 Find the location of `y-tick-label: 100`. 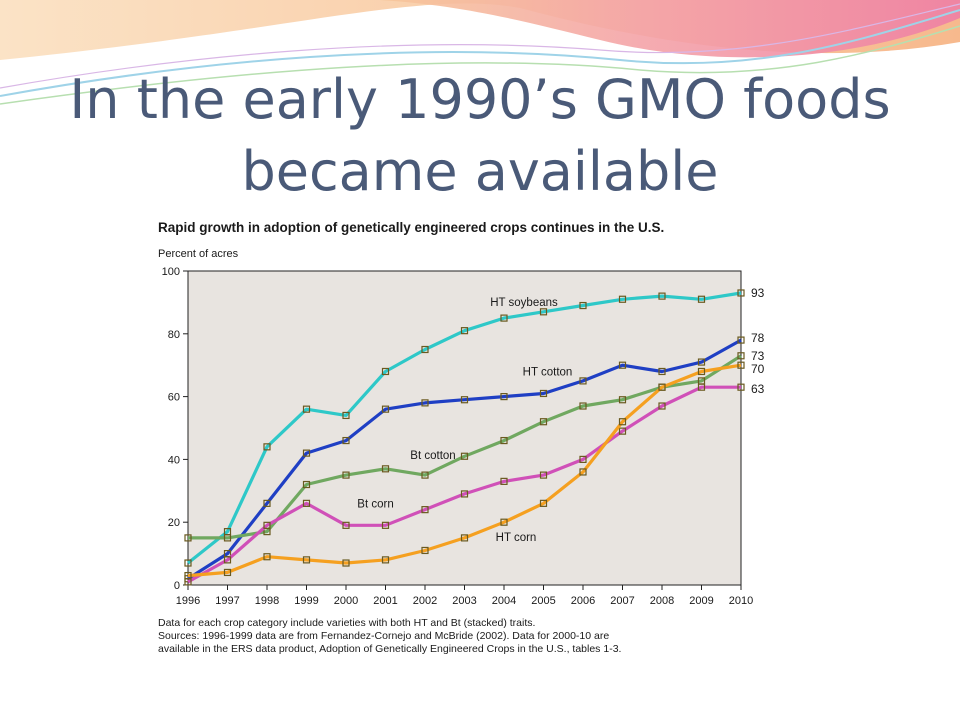

y-tick-label: 100 is located at coordinates (171, 272).